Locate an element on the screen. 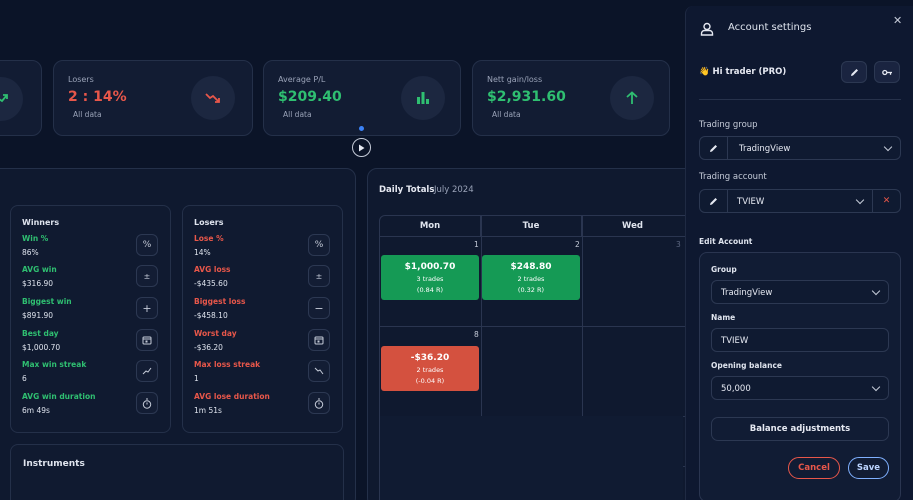  edit-profile-button is located at coordinates (854, 72).